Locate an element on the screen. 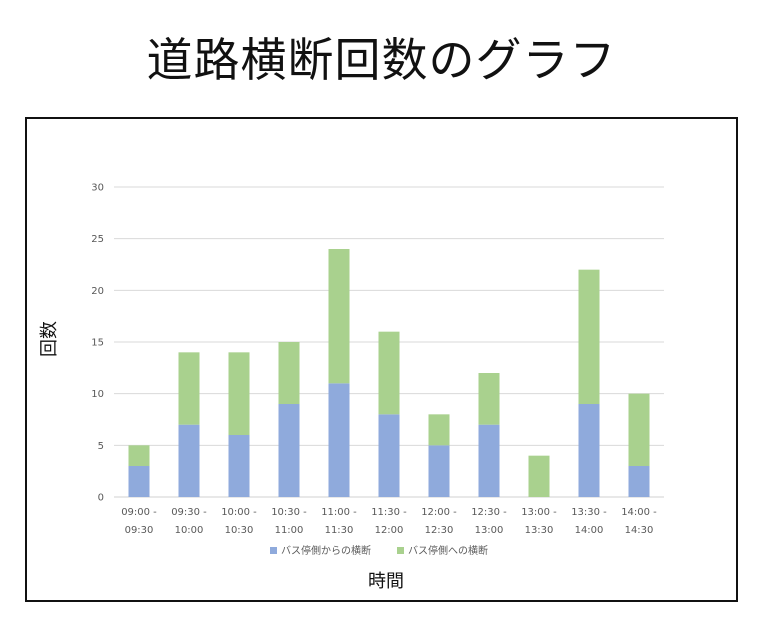  x-axis-title: 時間 is located at coordinates (386, 581).